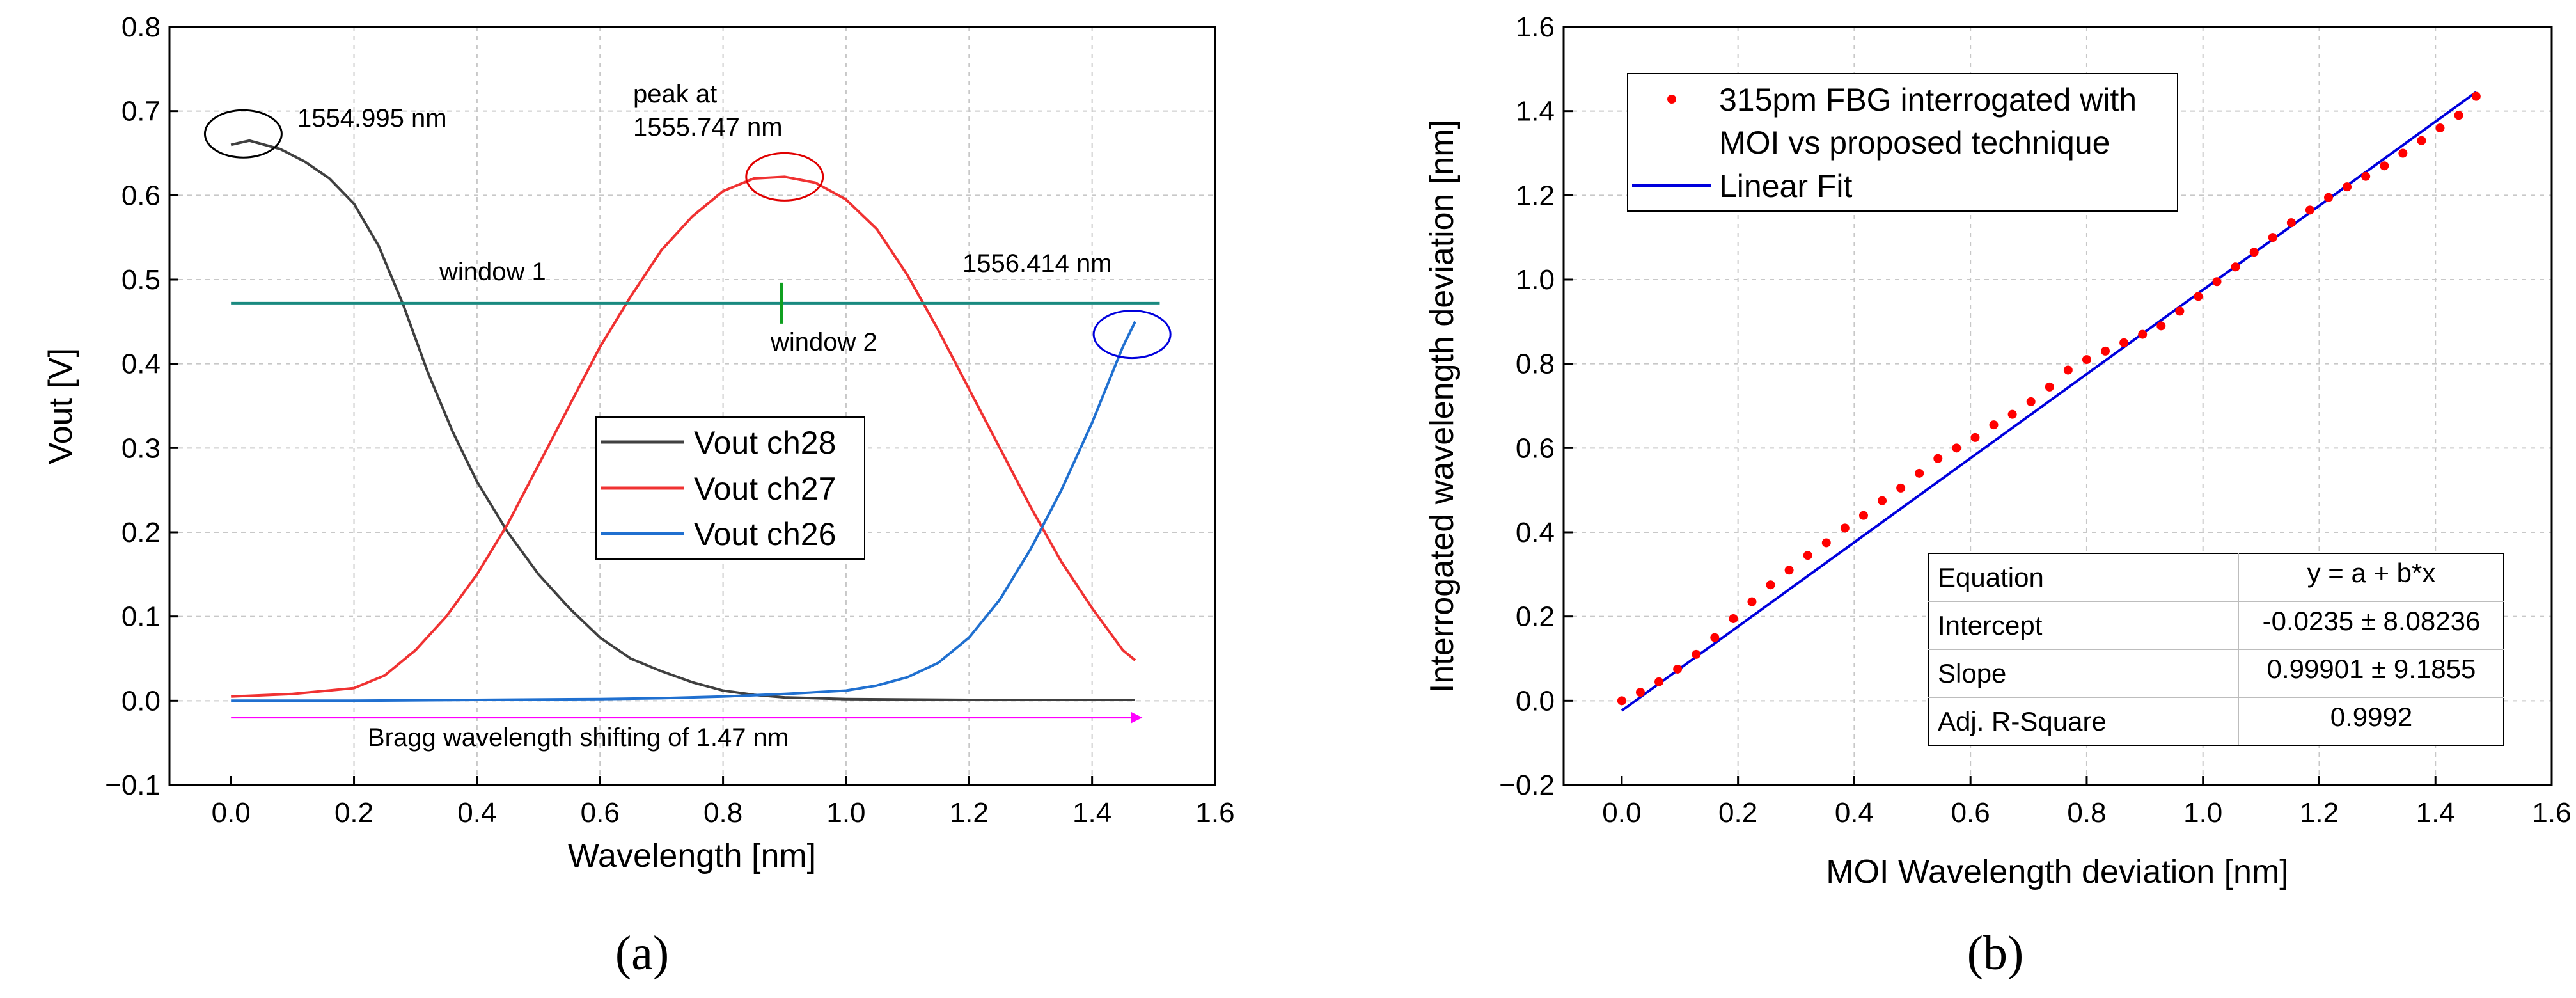 The image size is (2576, 998). What do you see at coordinates (1991, 577) in the screenshot?
I see `fit-table-label-equation: Equation` at bounding box center [1991, 577].